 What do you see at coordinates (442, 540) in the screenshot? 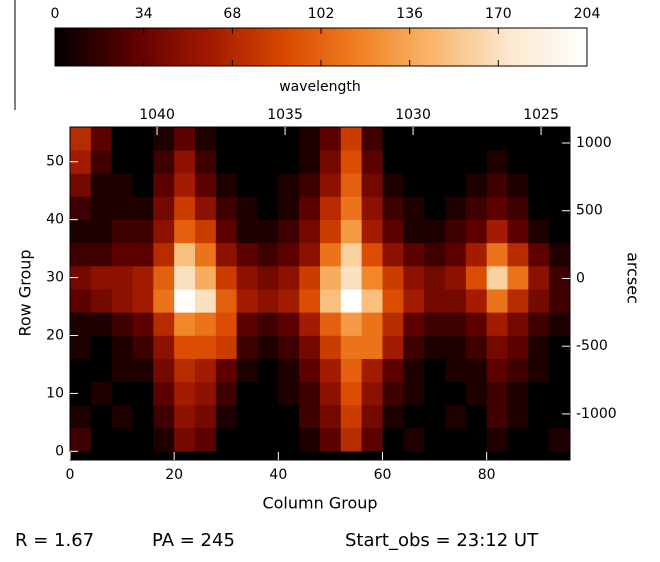
I see `footer-text: Start_obs = 23:12 UT` at bounding box center [442, 540].